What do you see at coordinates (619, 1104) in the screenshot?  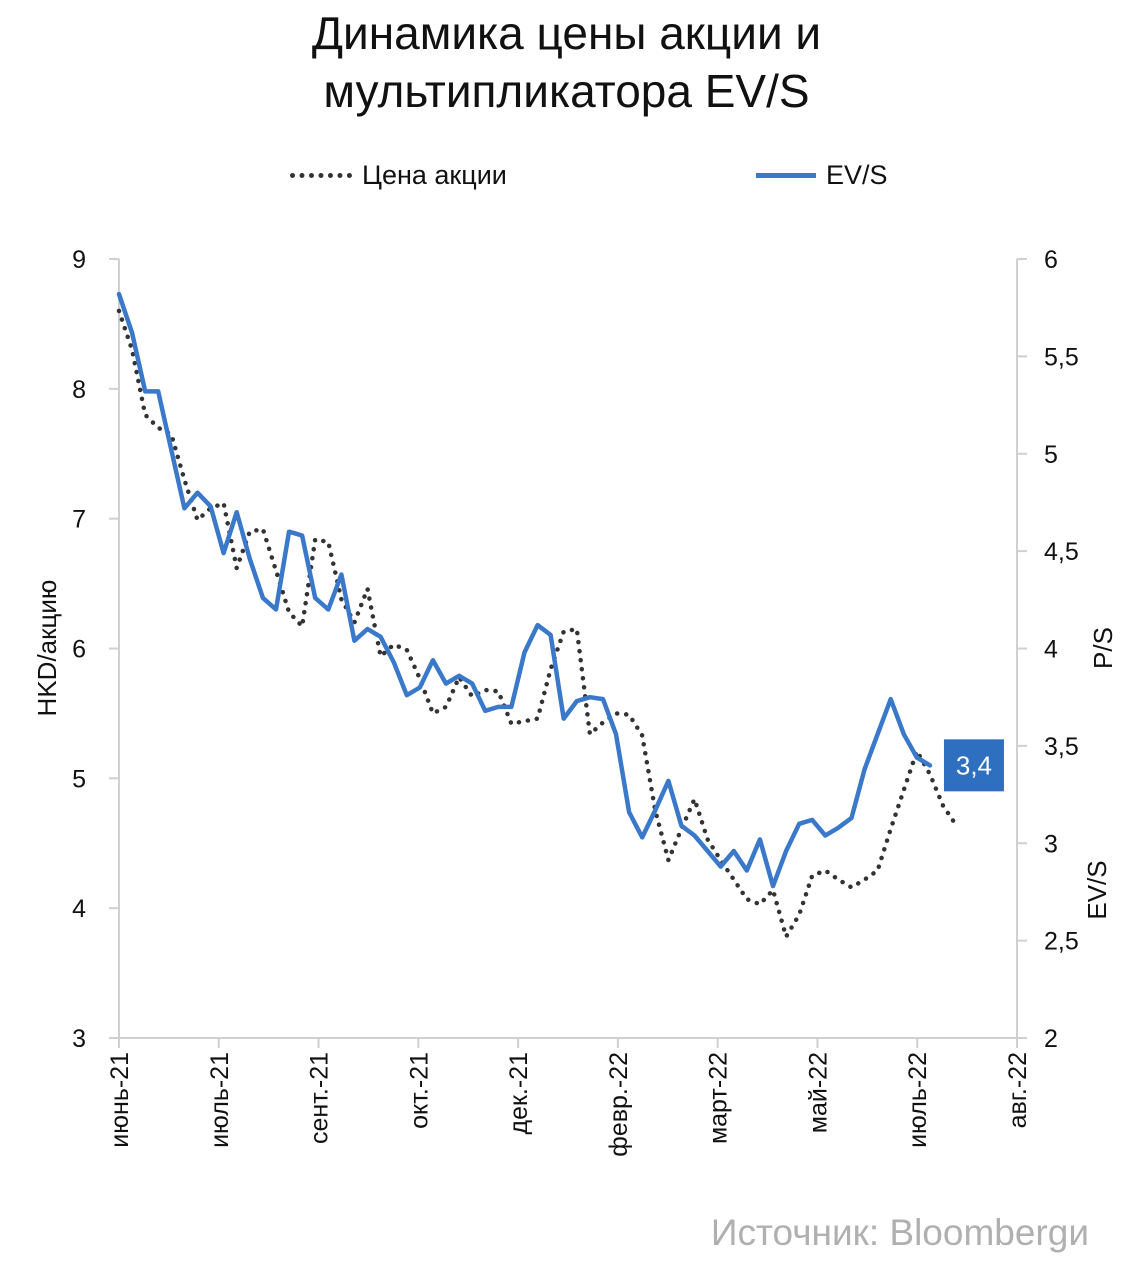 I see `x-tick-label-5: февр.-22` at bounding box center [619, 1104].